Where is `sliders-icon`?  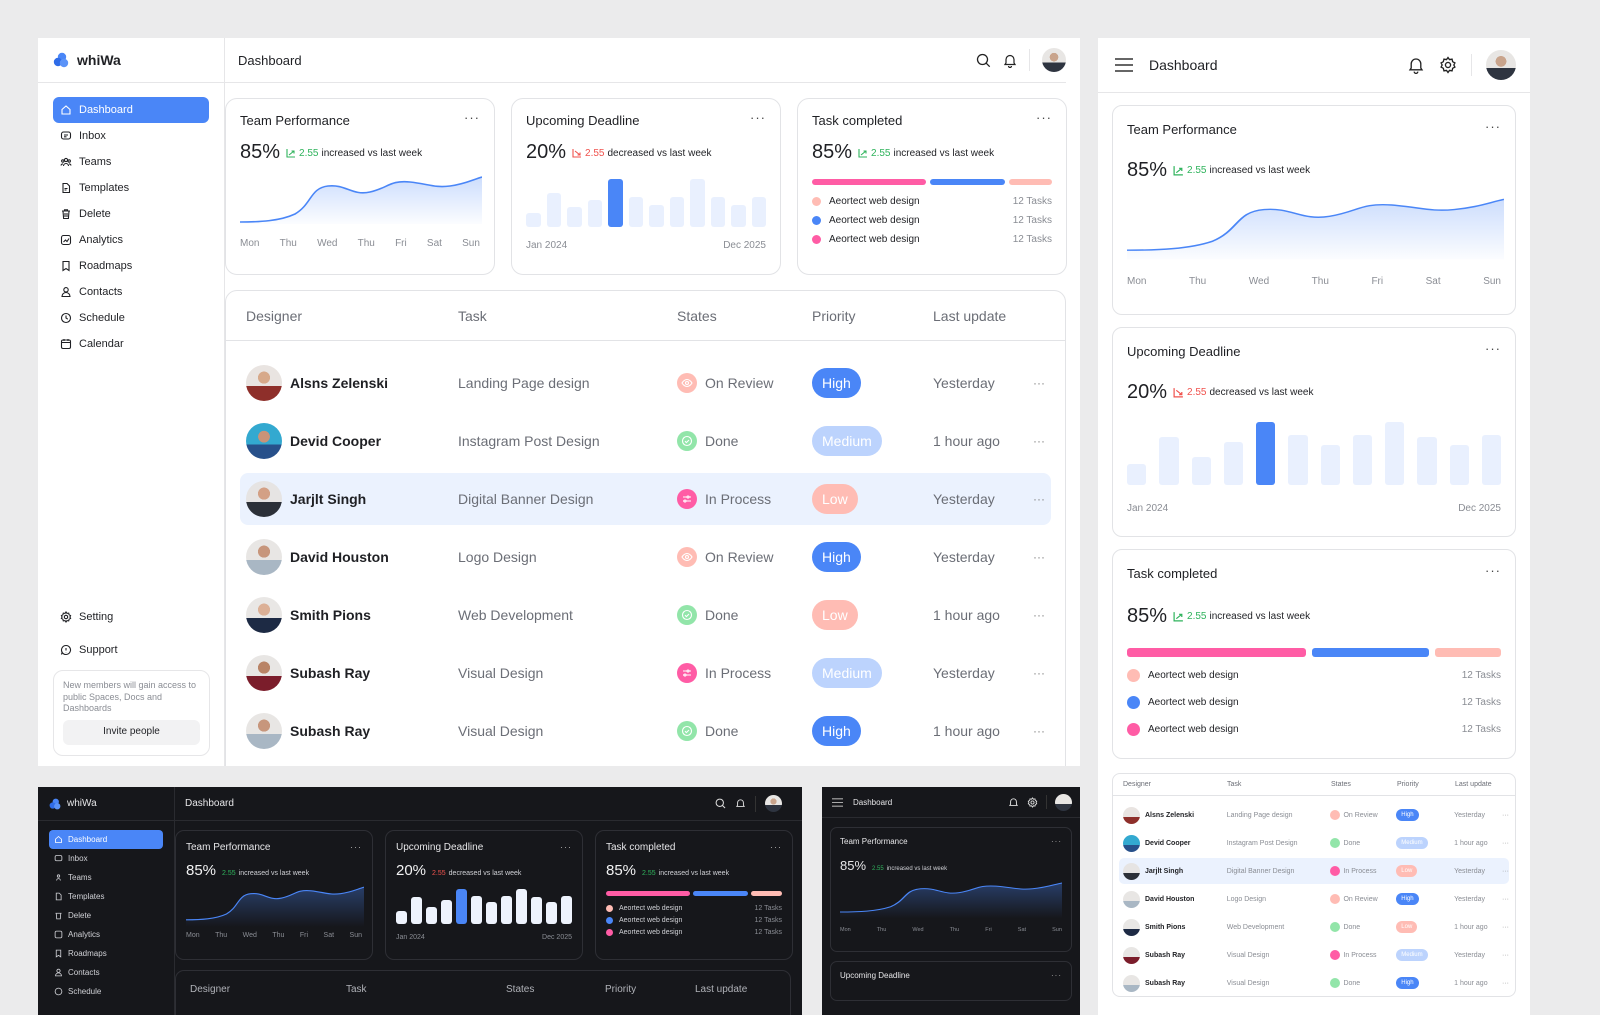
sliders-icon is located at coordinates (687, 673).